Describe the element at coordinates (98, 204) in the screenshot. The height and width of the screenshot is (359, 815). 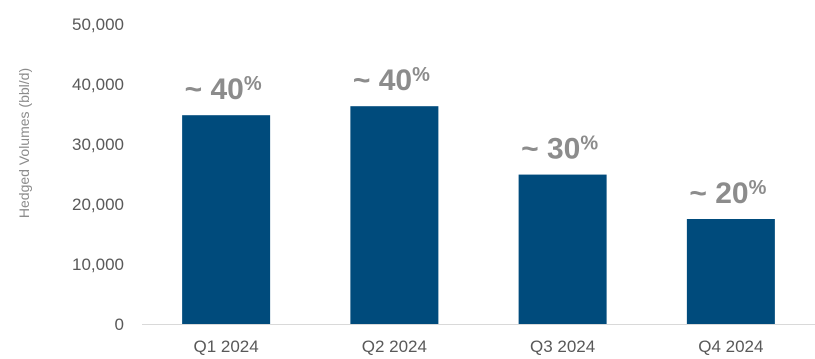
I see `y-tick-label: 20,000` at that location.